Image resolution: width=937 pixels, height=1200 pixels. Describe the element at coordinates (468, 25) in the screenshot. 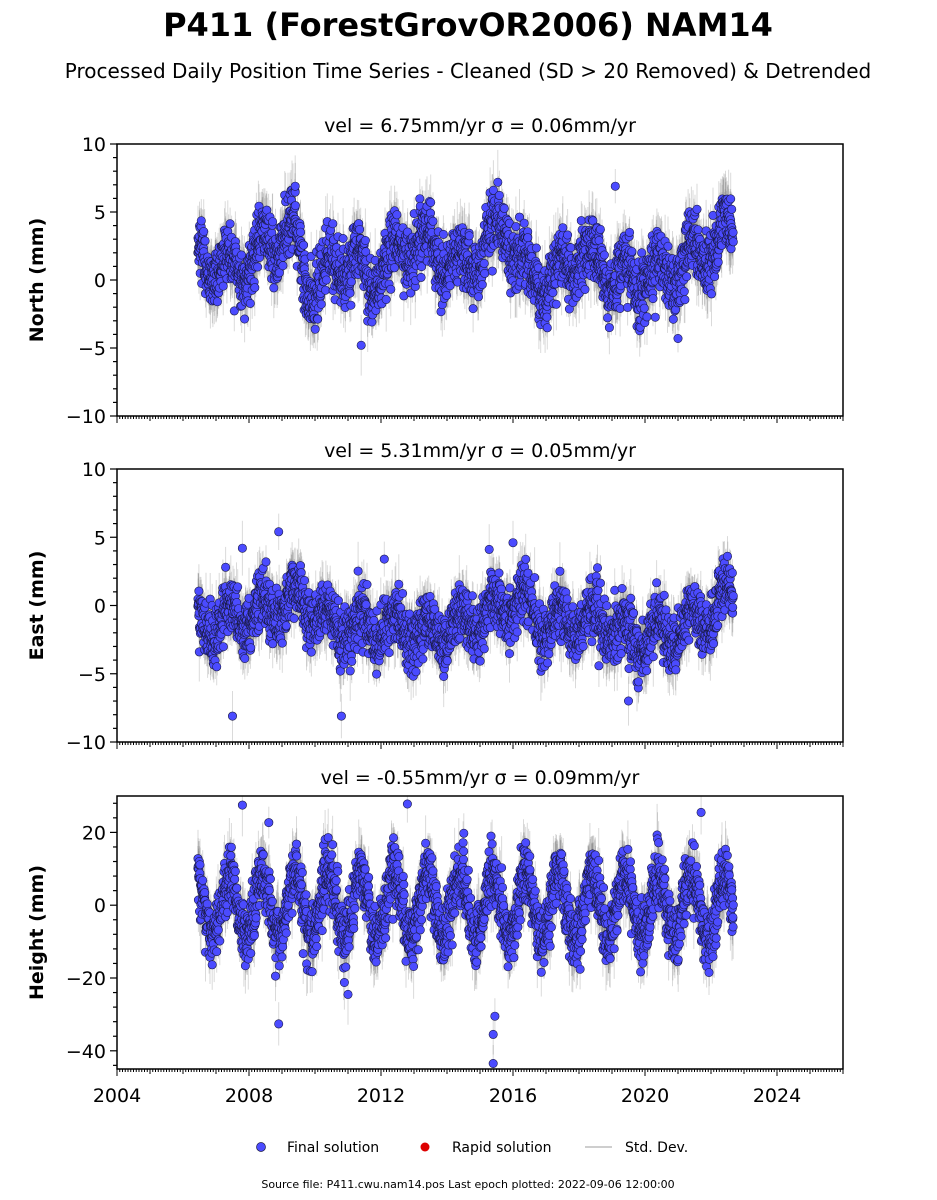

I see `figure-title: P411 (ForestGrovOR2006) NAM14` at that location.